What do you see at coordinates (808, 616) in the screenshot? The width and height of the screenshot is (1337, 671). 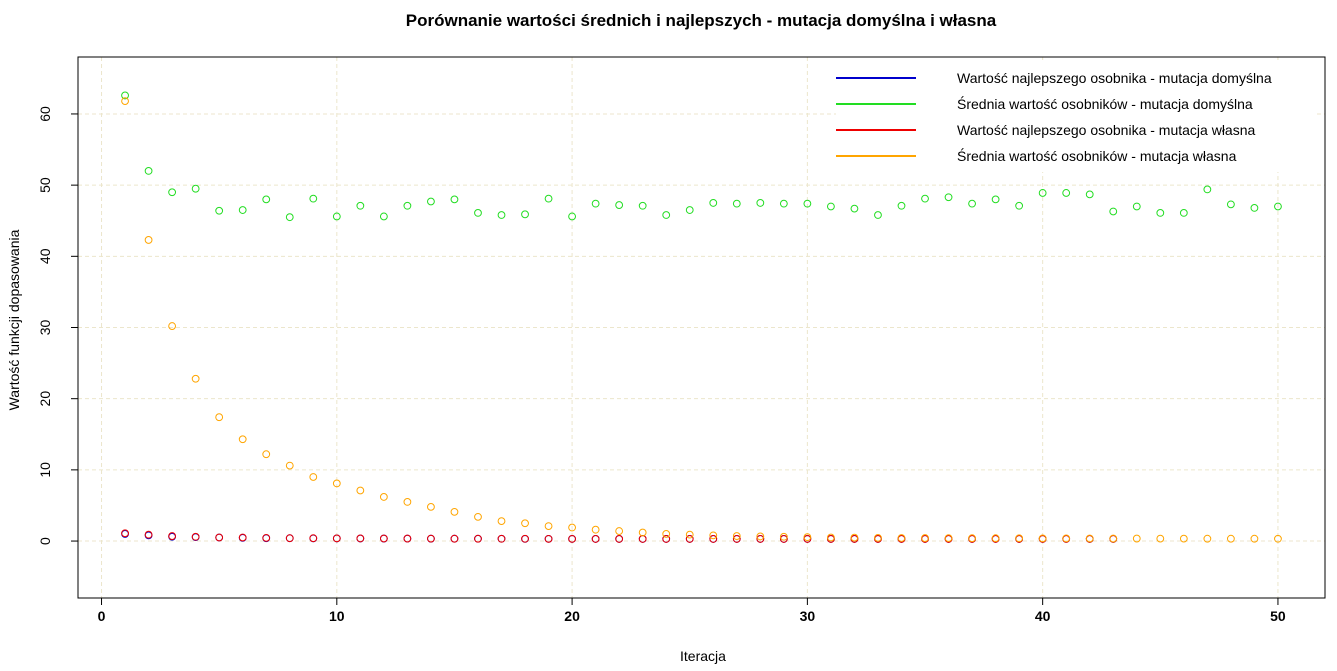 I see `x-tick-label: 30` at bounding box center [808, 616].